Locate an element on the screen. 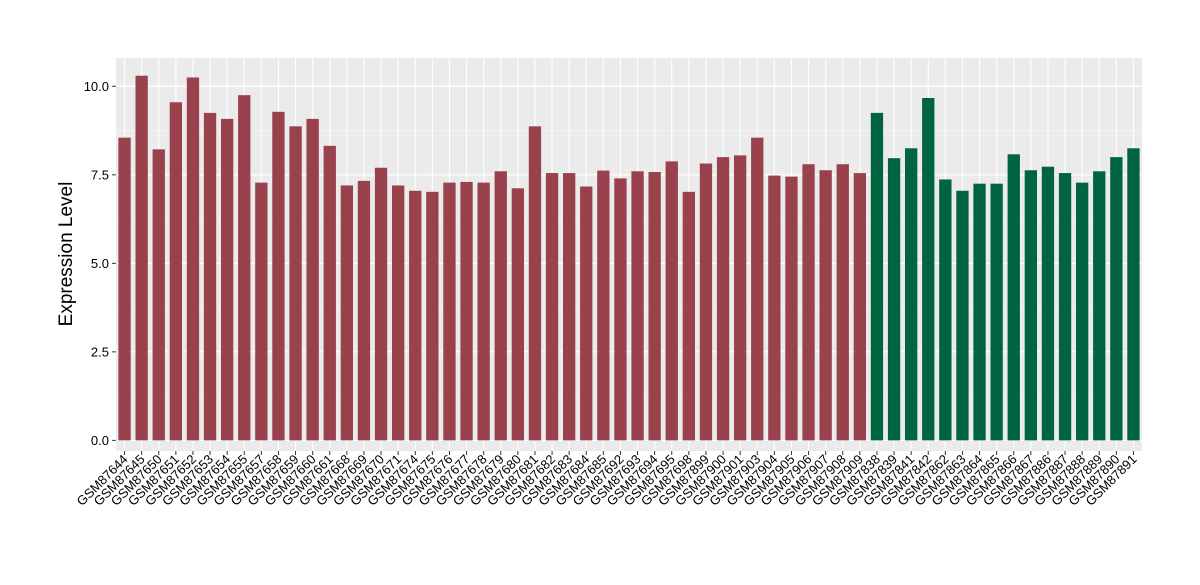 The height and width of the screenshot is (585, 1200). bar-GSM87887 is located at coordinates (1065, 307).